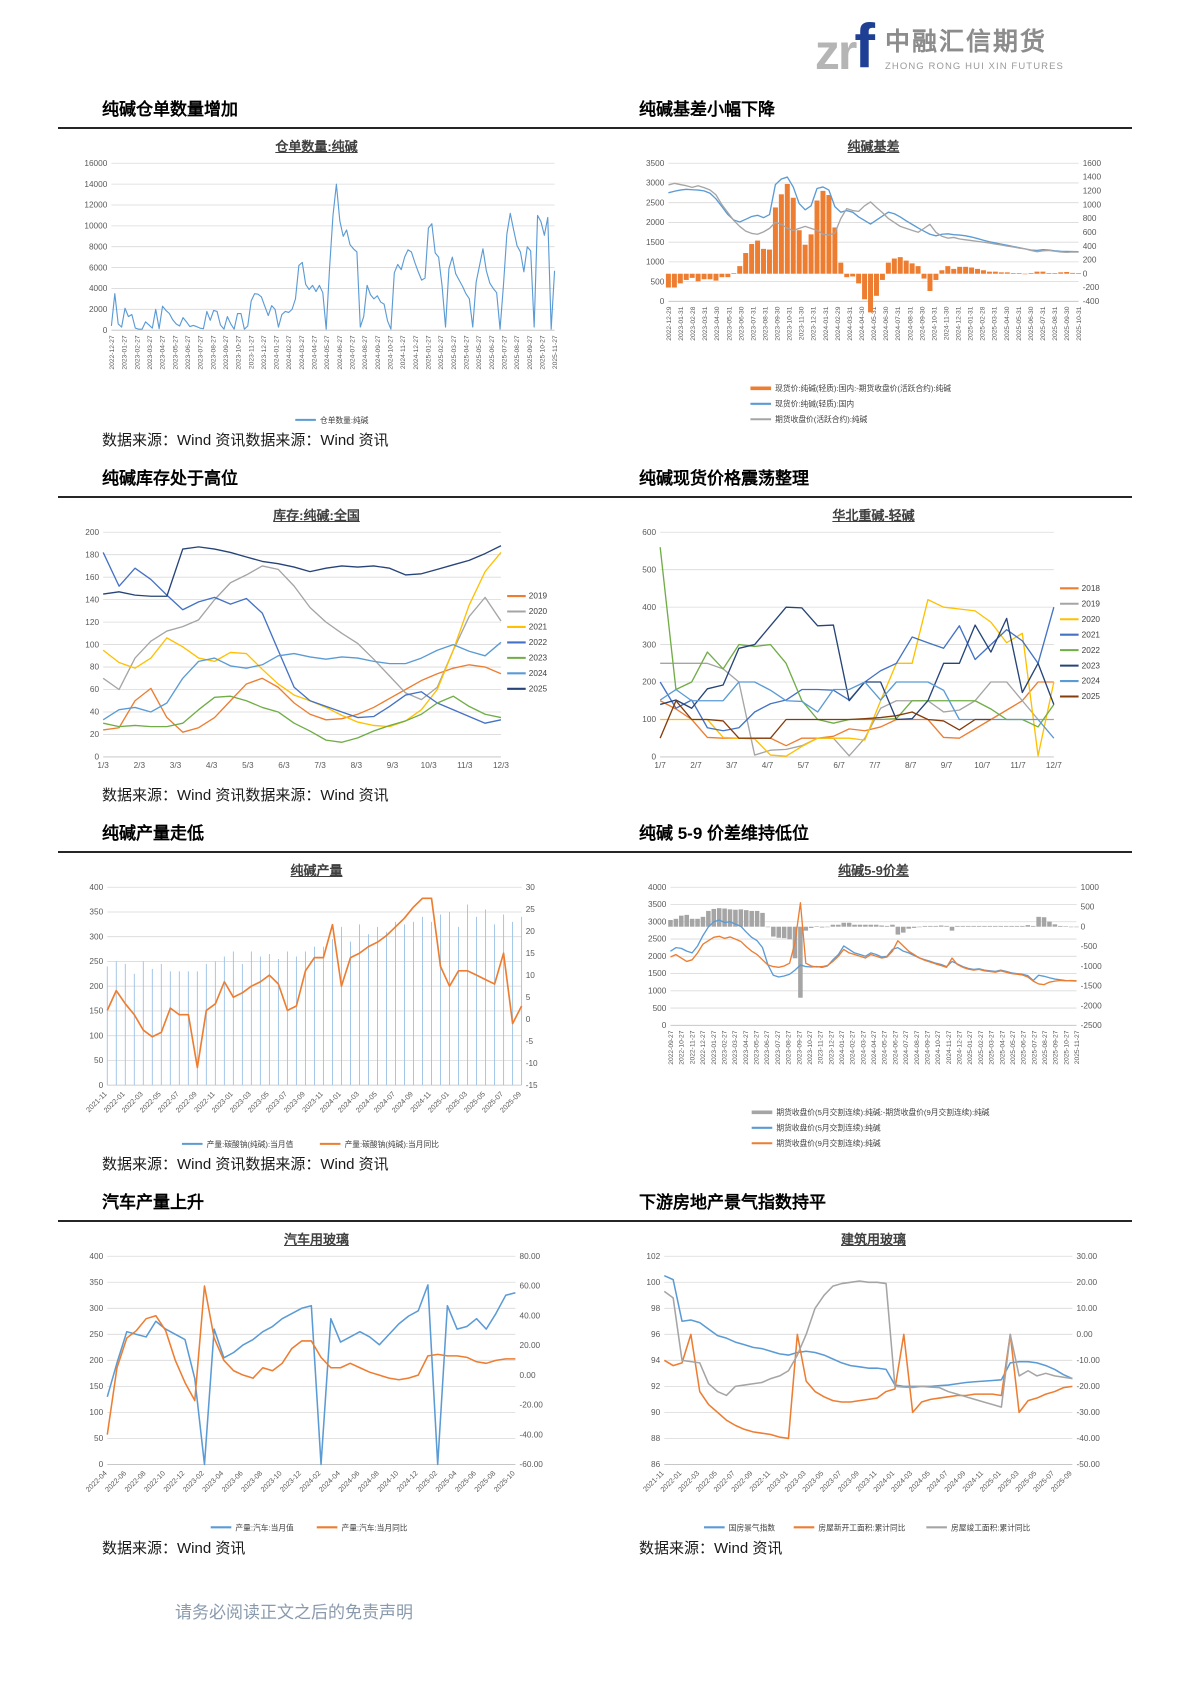 The height and width of the screenshot is (1683, 1190). What do you see at coordinates (1043, 323) in the screenshot?
I see `svg-text: 2025-07-31` at bounding box center [1043, 323].